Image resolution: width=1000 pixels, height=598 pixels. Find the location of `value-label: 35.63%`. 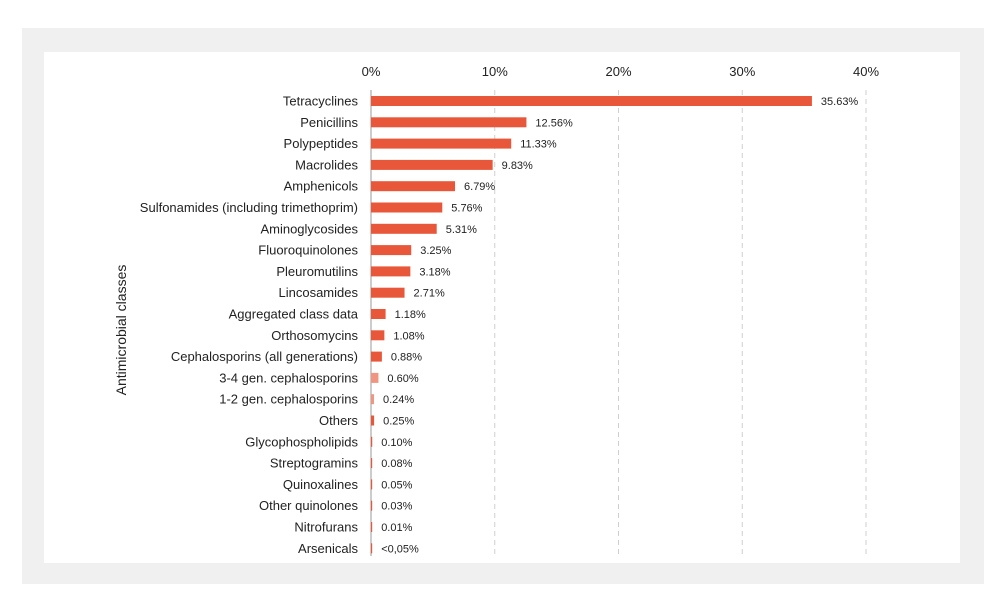

value-label: 35.63% is located at coordinates (840, 102).